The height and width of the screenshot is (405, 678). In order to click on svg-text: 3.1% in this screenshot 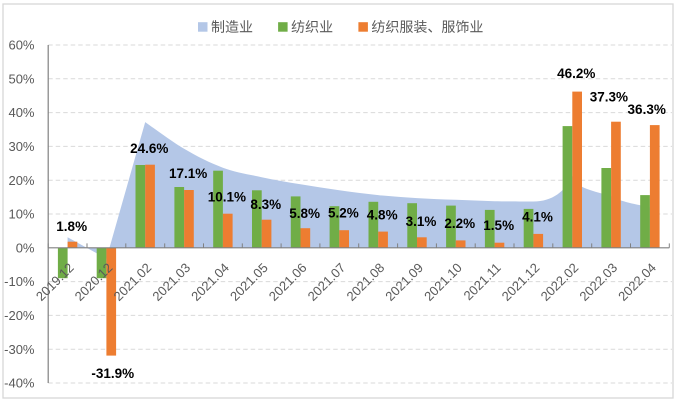, I will do `click(421, 221)`.